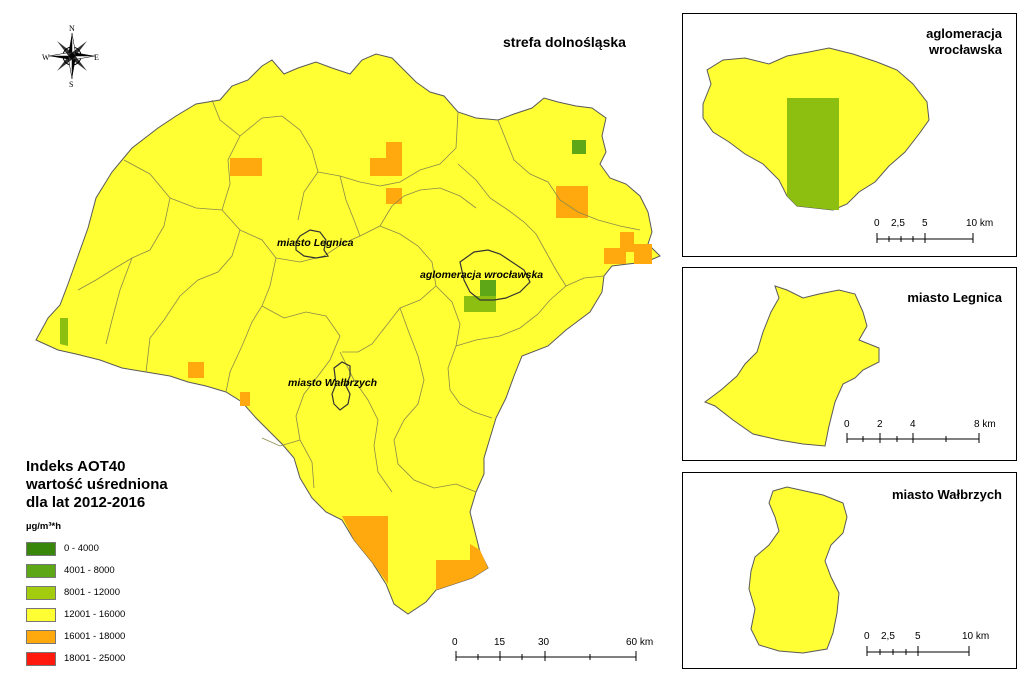 The height and width of the screenshot is (694, 1024). I want to click on wroclaw-scale-5: 5, so click(925, 223).